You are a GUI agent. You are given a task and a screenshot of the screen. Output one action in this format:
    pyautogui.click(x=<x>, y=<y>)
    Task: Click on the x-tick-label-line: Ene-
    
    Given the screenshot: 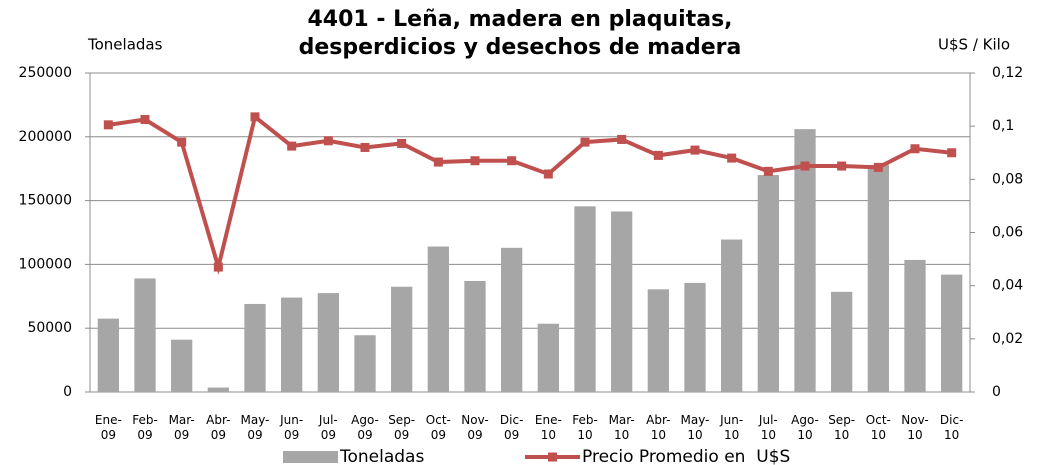 What is the action you would take?
    pyautogui.click(x=108, y=420)
    